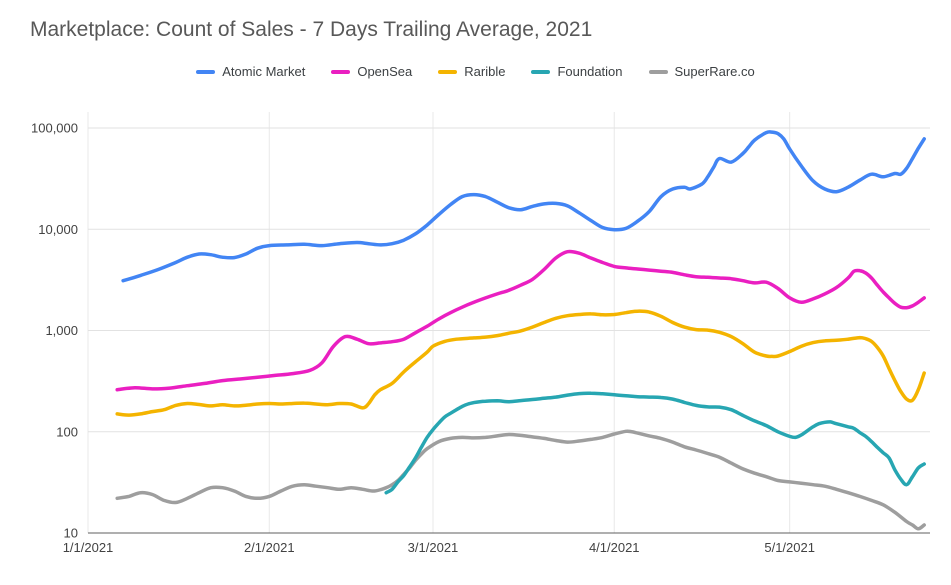 The image size is (951, 585). What do you see at coordinates (485, 71) in the screenshot?
I see `legend-label: Rarible` at bounding box center [485, 71].